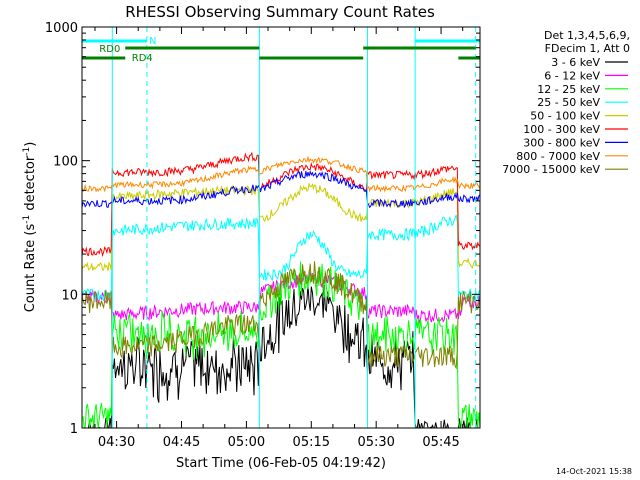 The height and width of the screenshot is (480, 640). What do you see at coordinates (440, 442) in the screenshot?
I see `x-tick-label-6: 05:45` at bounding box center [440, 442].